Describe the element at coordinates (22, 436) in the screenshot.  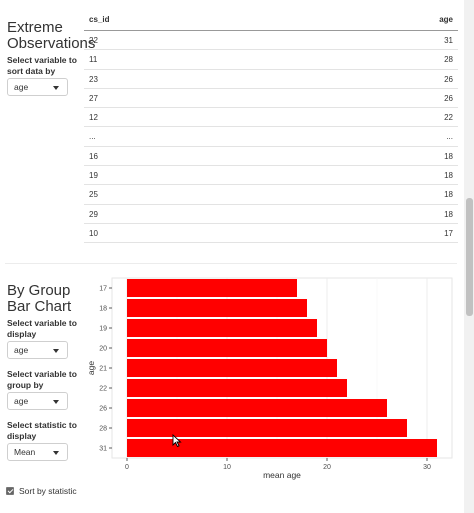
I see `statistic-label-line2: display` at that location.